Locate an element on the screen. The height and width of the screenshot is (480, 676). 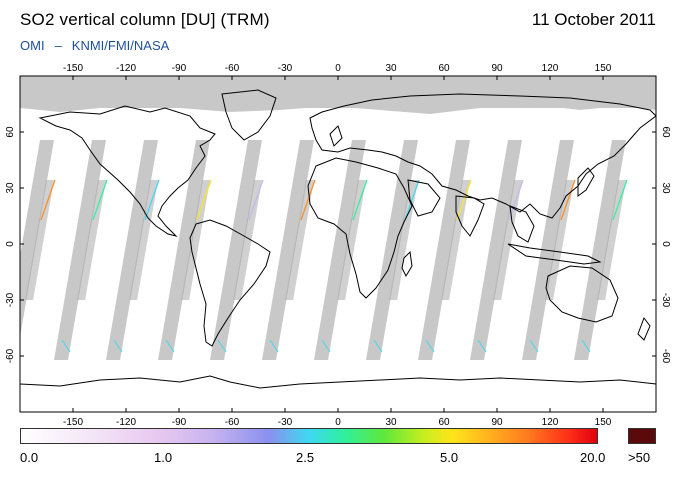
coast-indonesia is located at coordinates (554, 254).